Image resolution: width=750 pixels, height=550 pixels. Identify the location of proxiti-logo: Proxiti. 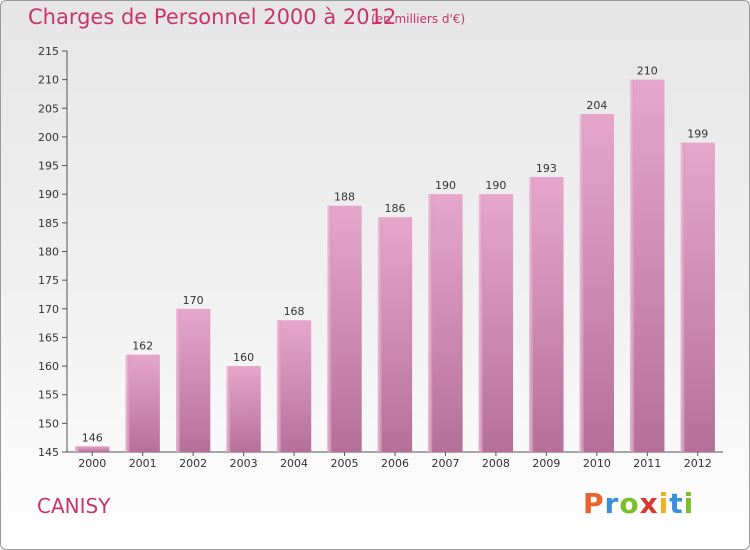
(638, 503).